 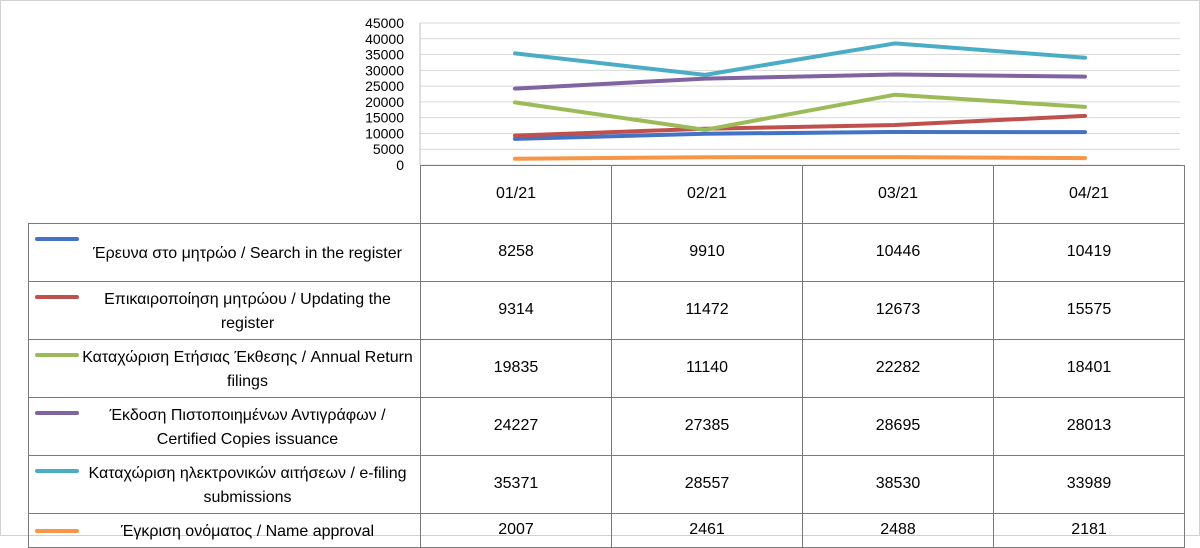 What do you see at coordinates (1089, 484) in the screenshot?
I see `data-value: 33989` at bounding box center [1089, 484].